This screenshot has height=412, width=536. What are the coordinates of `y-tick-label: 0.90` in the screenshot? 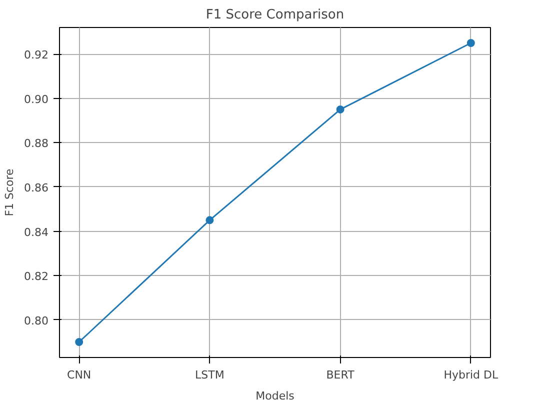 It's located at (36, 99).